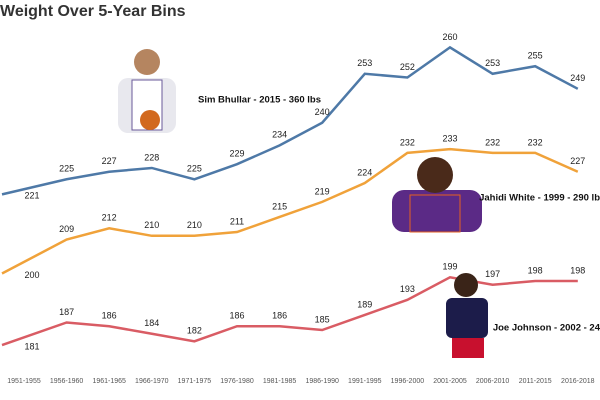 The width and height of the screenshot is (600, 400). Describe the element at coordinates (31, 346) in the screenshot. I see `data-label: 181` at that location.